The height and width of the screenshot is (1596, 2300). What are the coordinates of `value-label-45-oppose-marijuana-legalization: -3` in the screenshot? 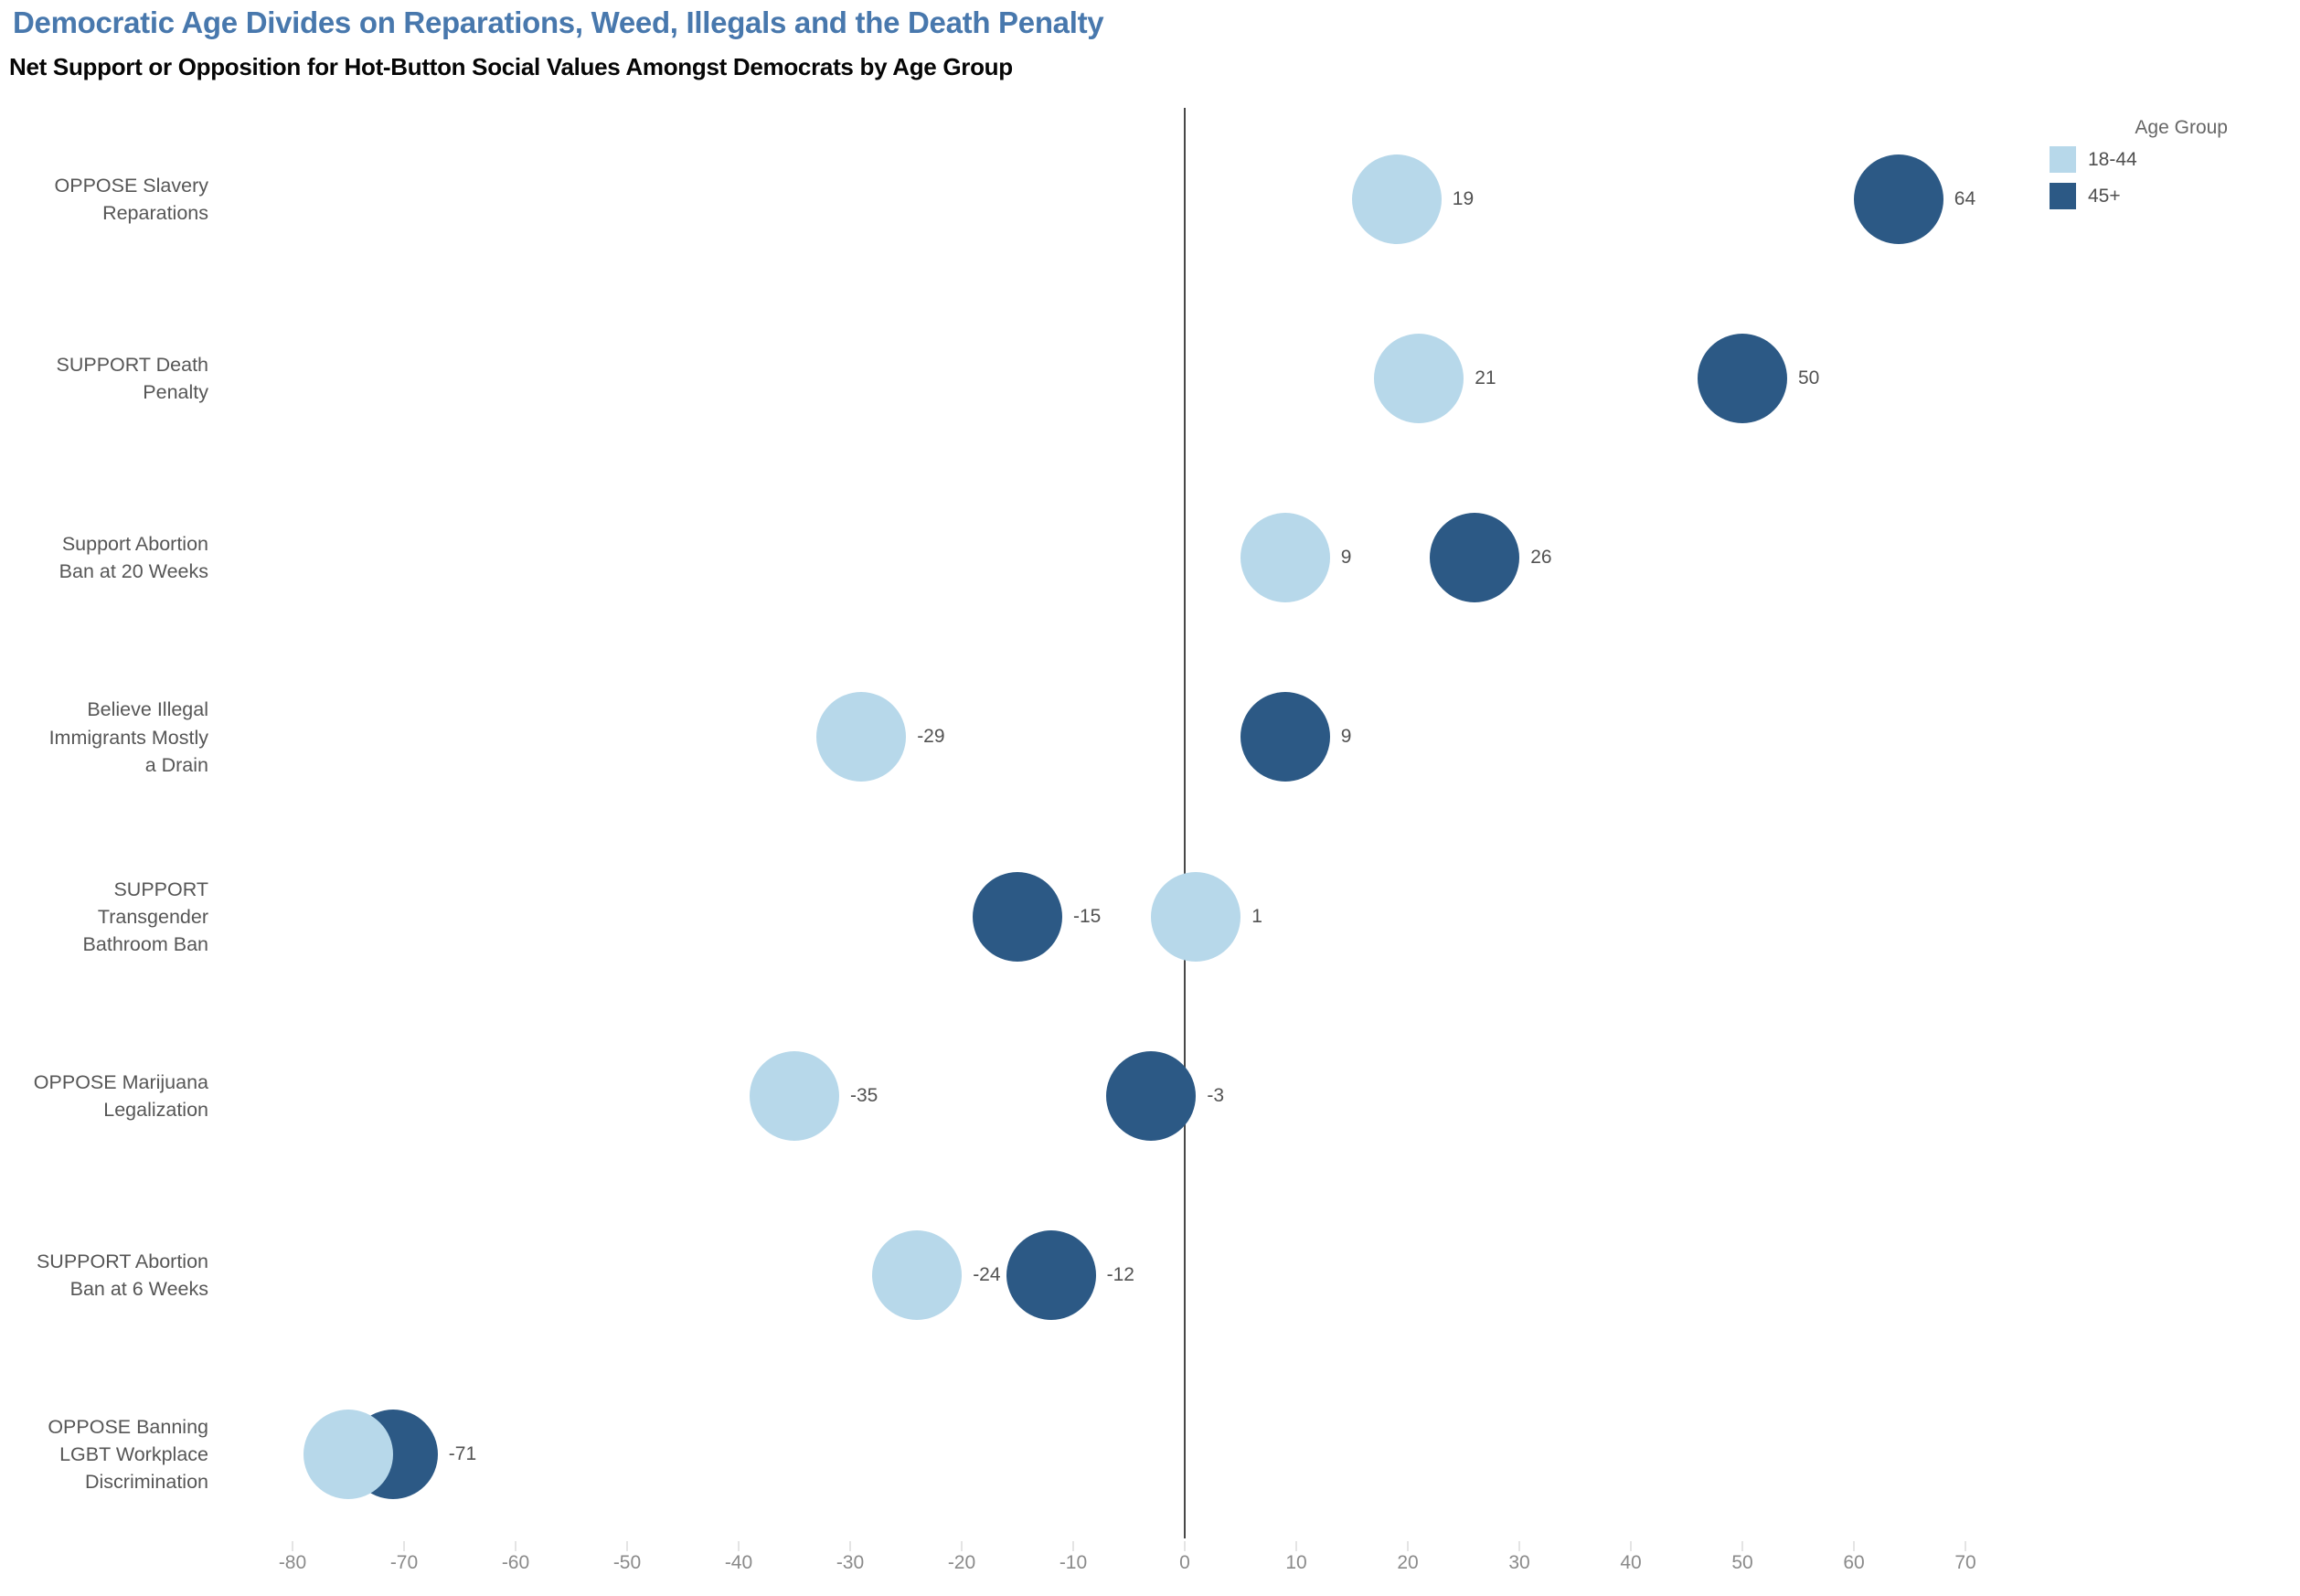 It's located at (1216, 1095).